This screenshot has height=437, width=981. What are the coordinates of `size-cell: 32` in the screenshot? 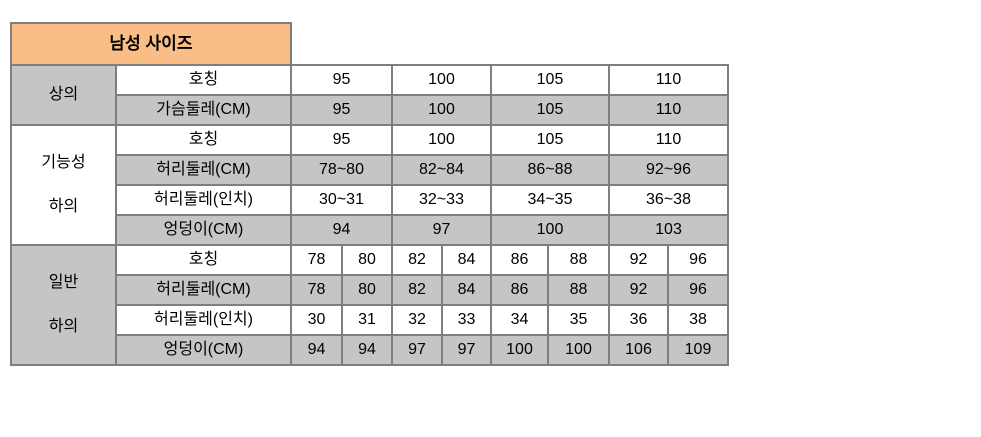 It's located at (417, 320).